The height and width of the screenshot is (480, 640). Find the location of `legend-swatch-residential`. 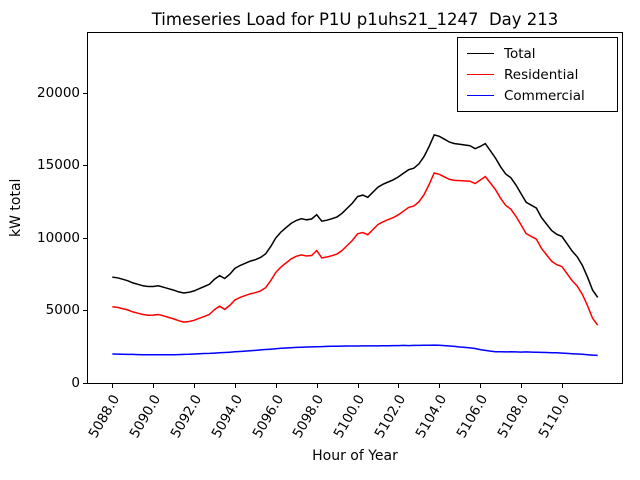

legend-swatch-residential is located at coordinates (480, 74).